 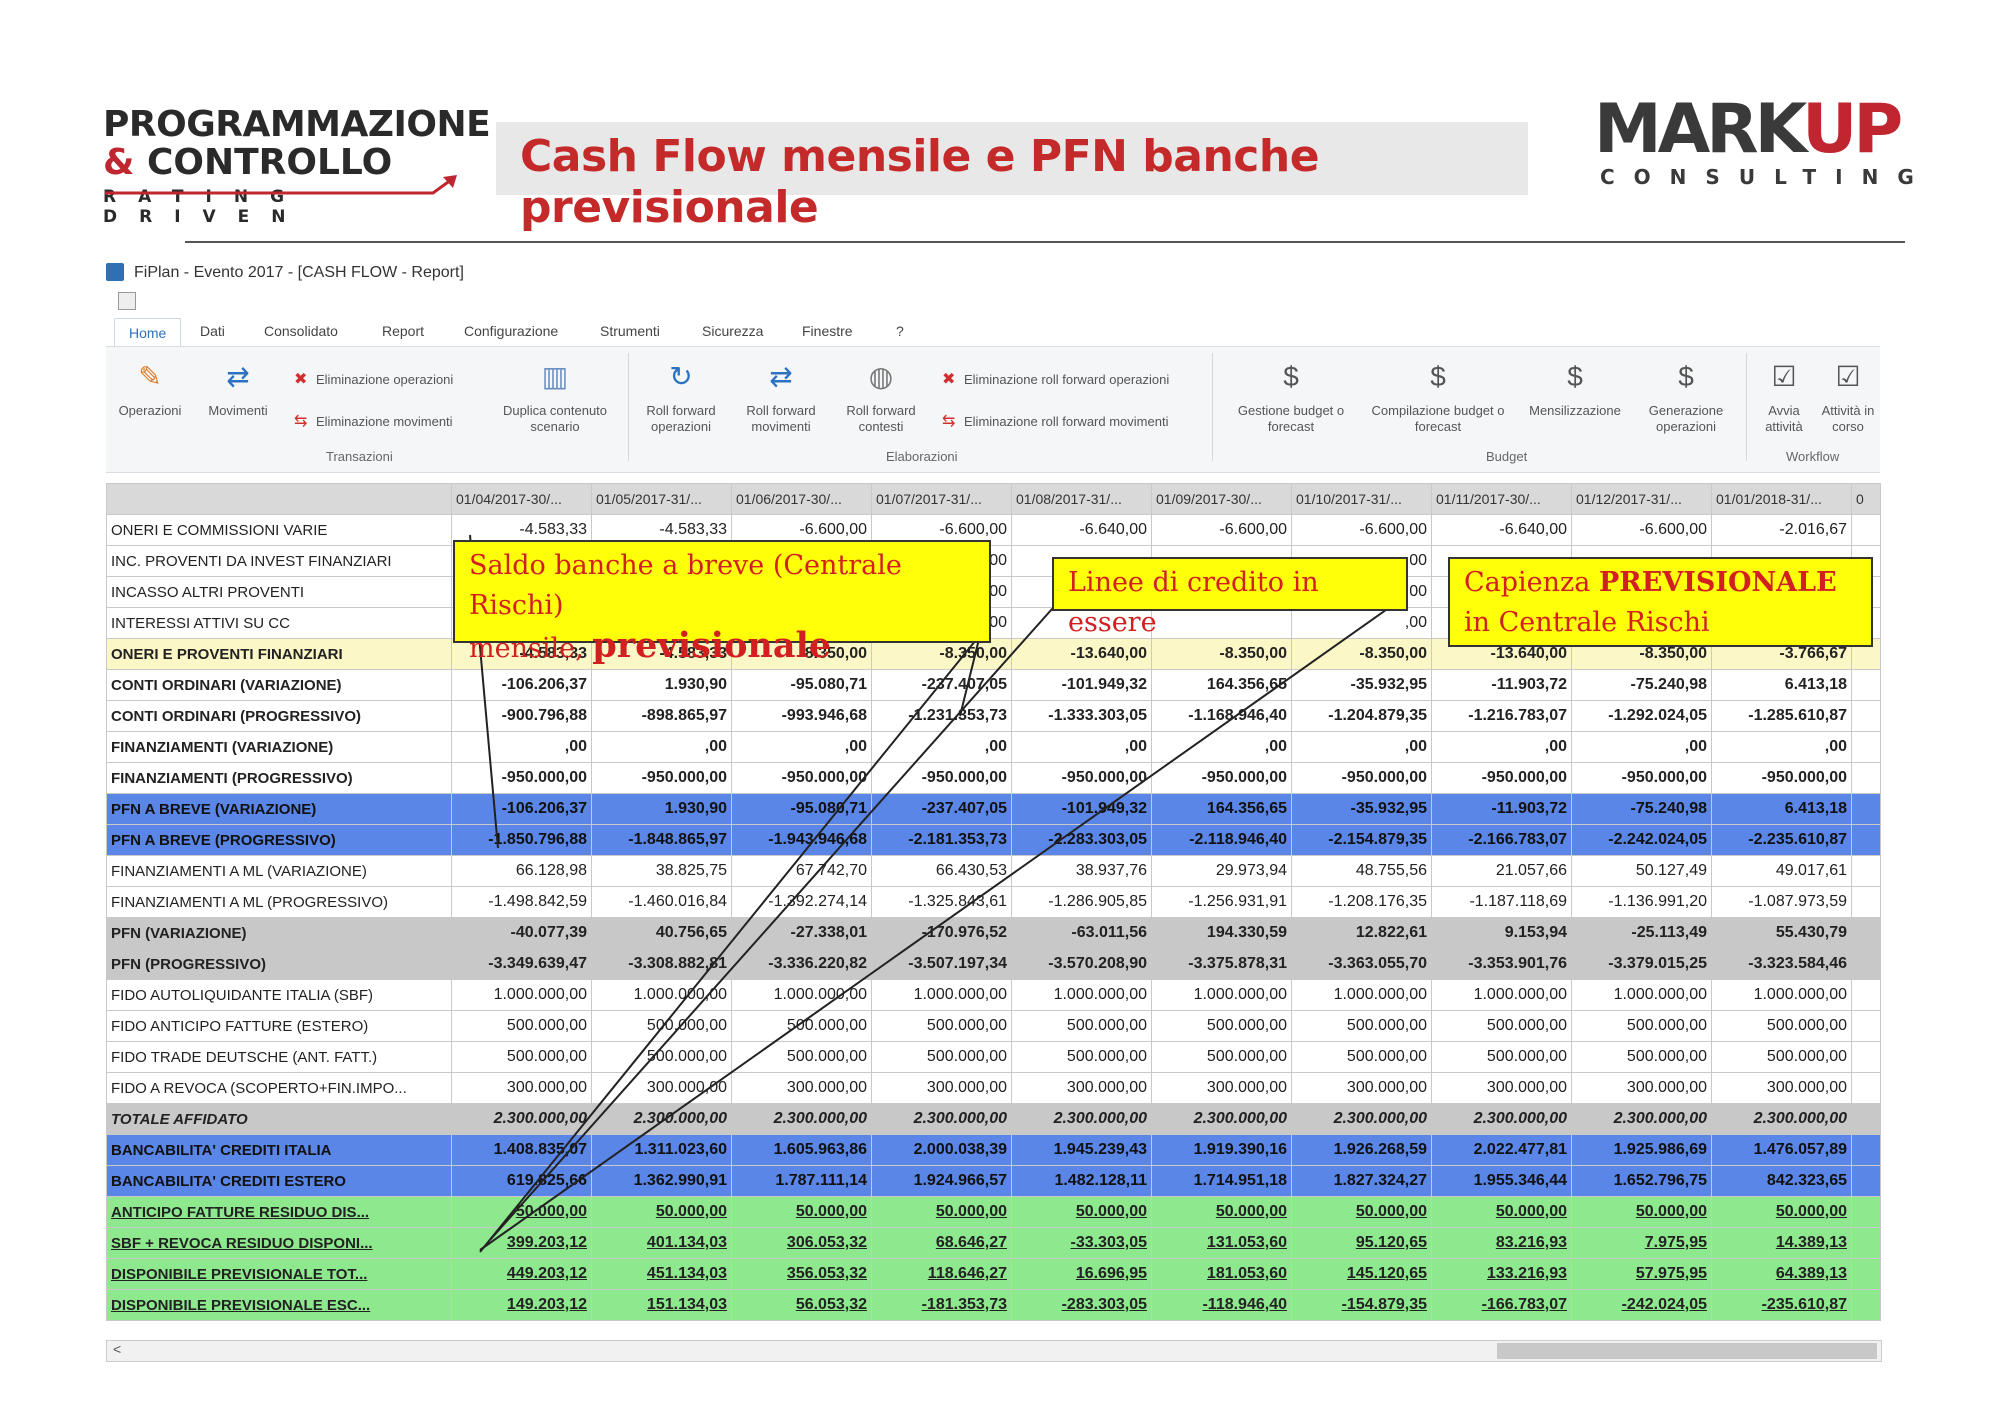 What do you see at coordinates (521, 964) in the screenshot?
I see `table-cell: -3.349.639,47` at bounding box center [521, 964].